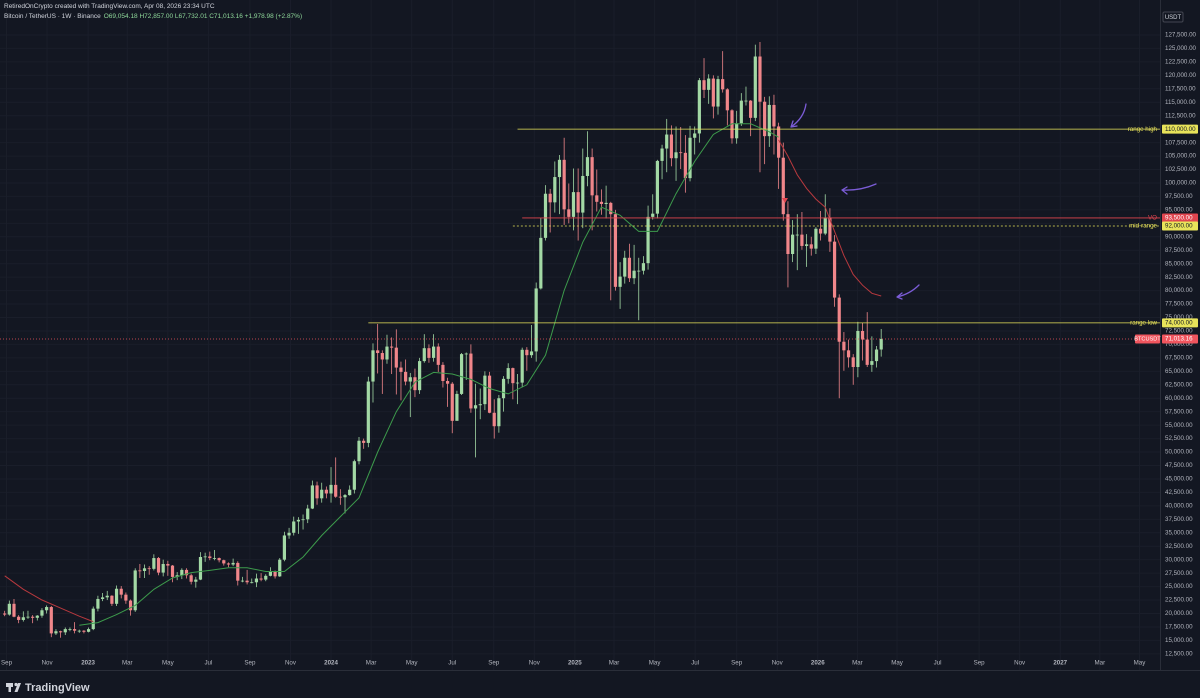  Describe the element at coordinates (1179, 627) in the screenshot. I see `y-tick-label: 17,500.00` at that location.